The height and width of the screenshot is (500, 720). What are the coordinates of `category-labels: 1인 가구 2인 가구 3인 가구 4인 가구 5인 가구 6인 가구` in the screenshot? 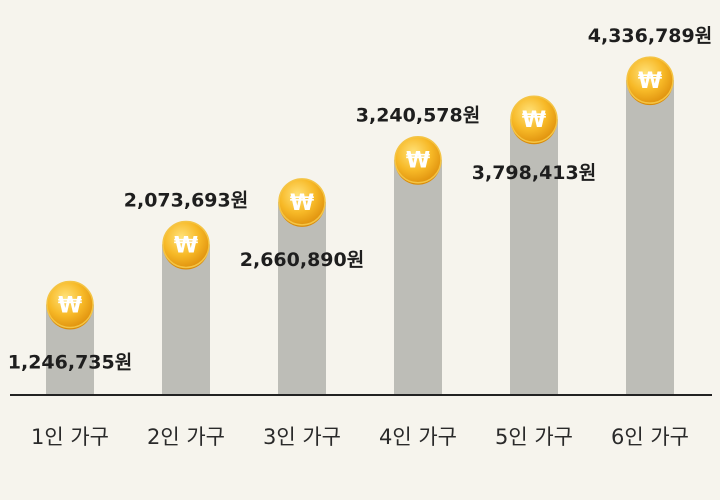 It's located at (360, 437).